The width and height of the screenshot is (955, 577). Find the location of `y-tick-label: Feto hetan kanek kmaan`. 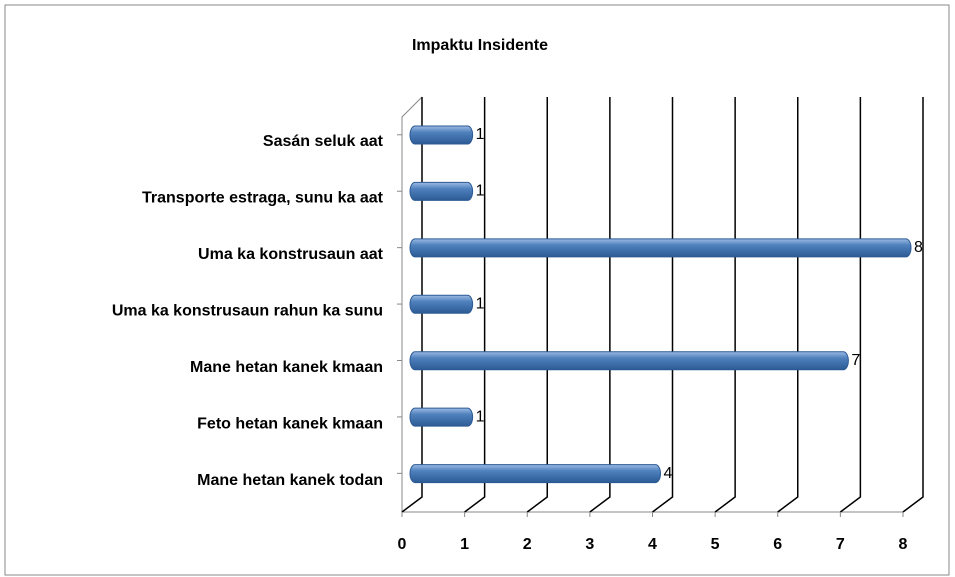

y-tick-label: Feto hetan kanek kmaan is located at coordinates (290, 423).